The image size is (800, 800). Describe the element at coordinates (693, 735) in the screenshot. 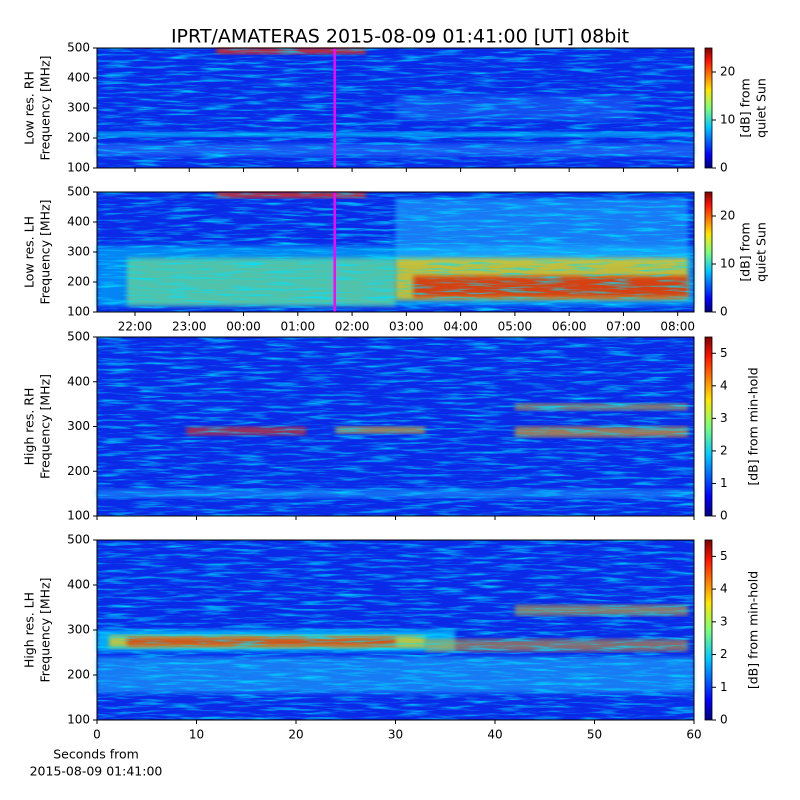

I see `x-tick-label: 60` at that location.